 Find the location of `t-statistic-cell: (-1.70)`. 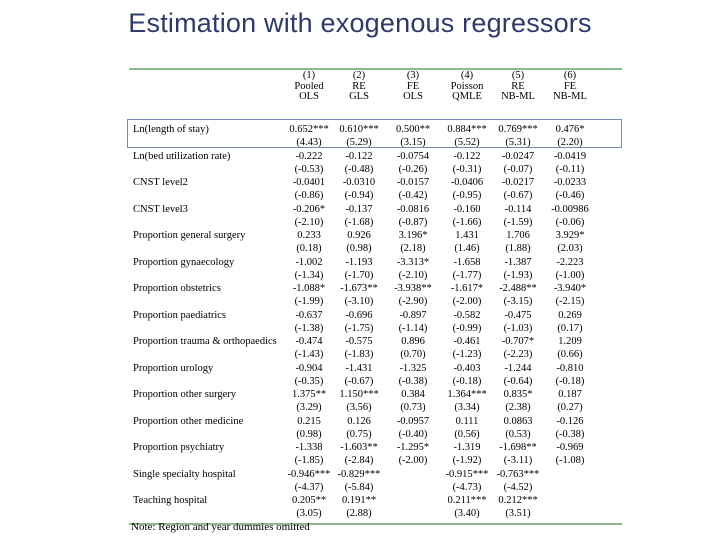

t-statistic-cell: (-1.70) is located at coordinates (359, 275).